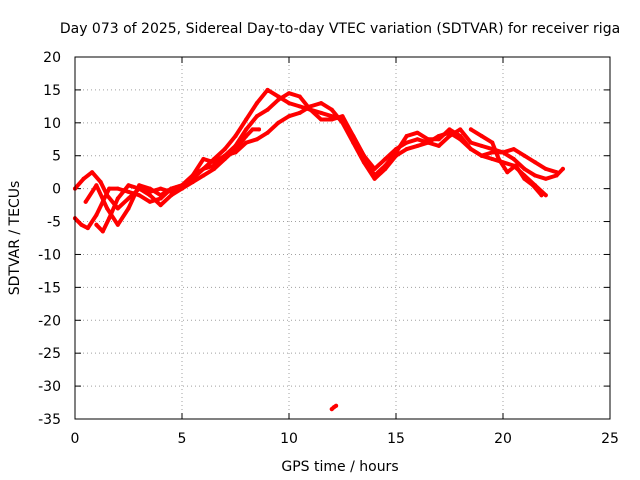 Image resolution: width=640 pixels, height=480 pixels. Describe the element at coordinates (56, 157) in the screenshot. I see `y-tick-label: 5` at that location.